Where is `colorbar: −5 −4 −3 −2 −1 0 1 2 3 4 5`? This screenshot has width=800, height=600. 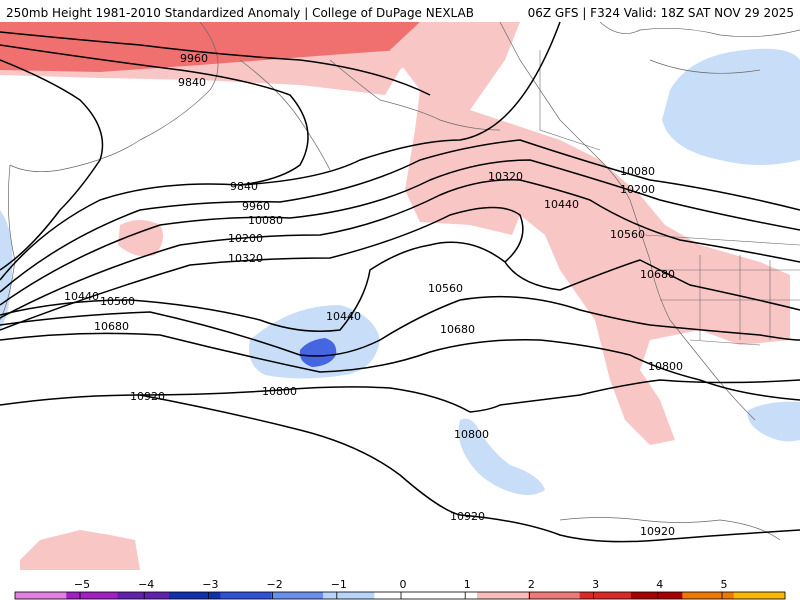
colorbar: −5 −4 −3 −2 −1 0 1 2 3 4 5 is located at coordinates (400, 589).